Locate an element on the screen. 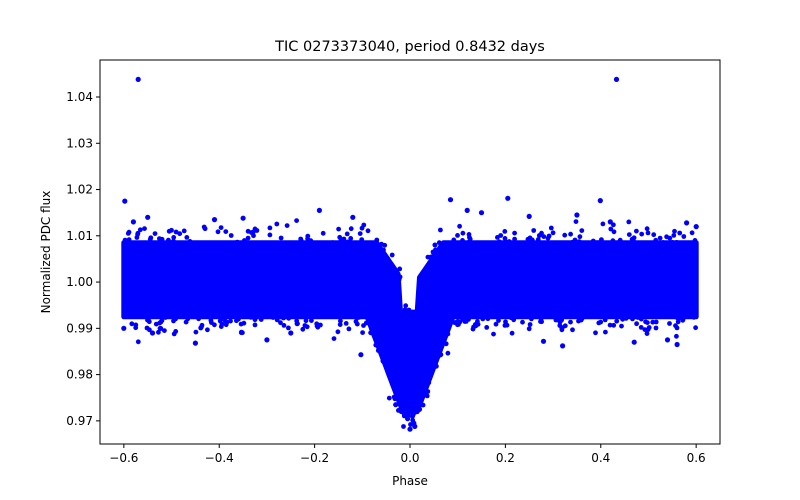 This screenshot has height=500, width=800. y-tick-label: 1.04 is located at coordinates (79, 97).